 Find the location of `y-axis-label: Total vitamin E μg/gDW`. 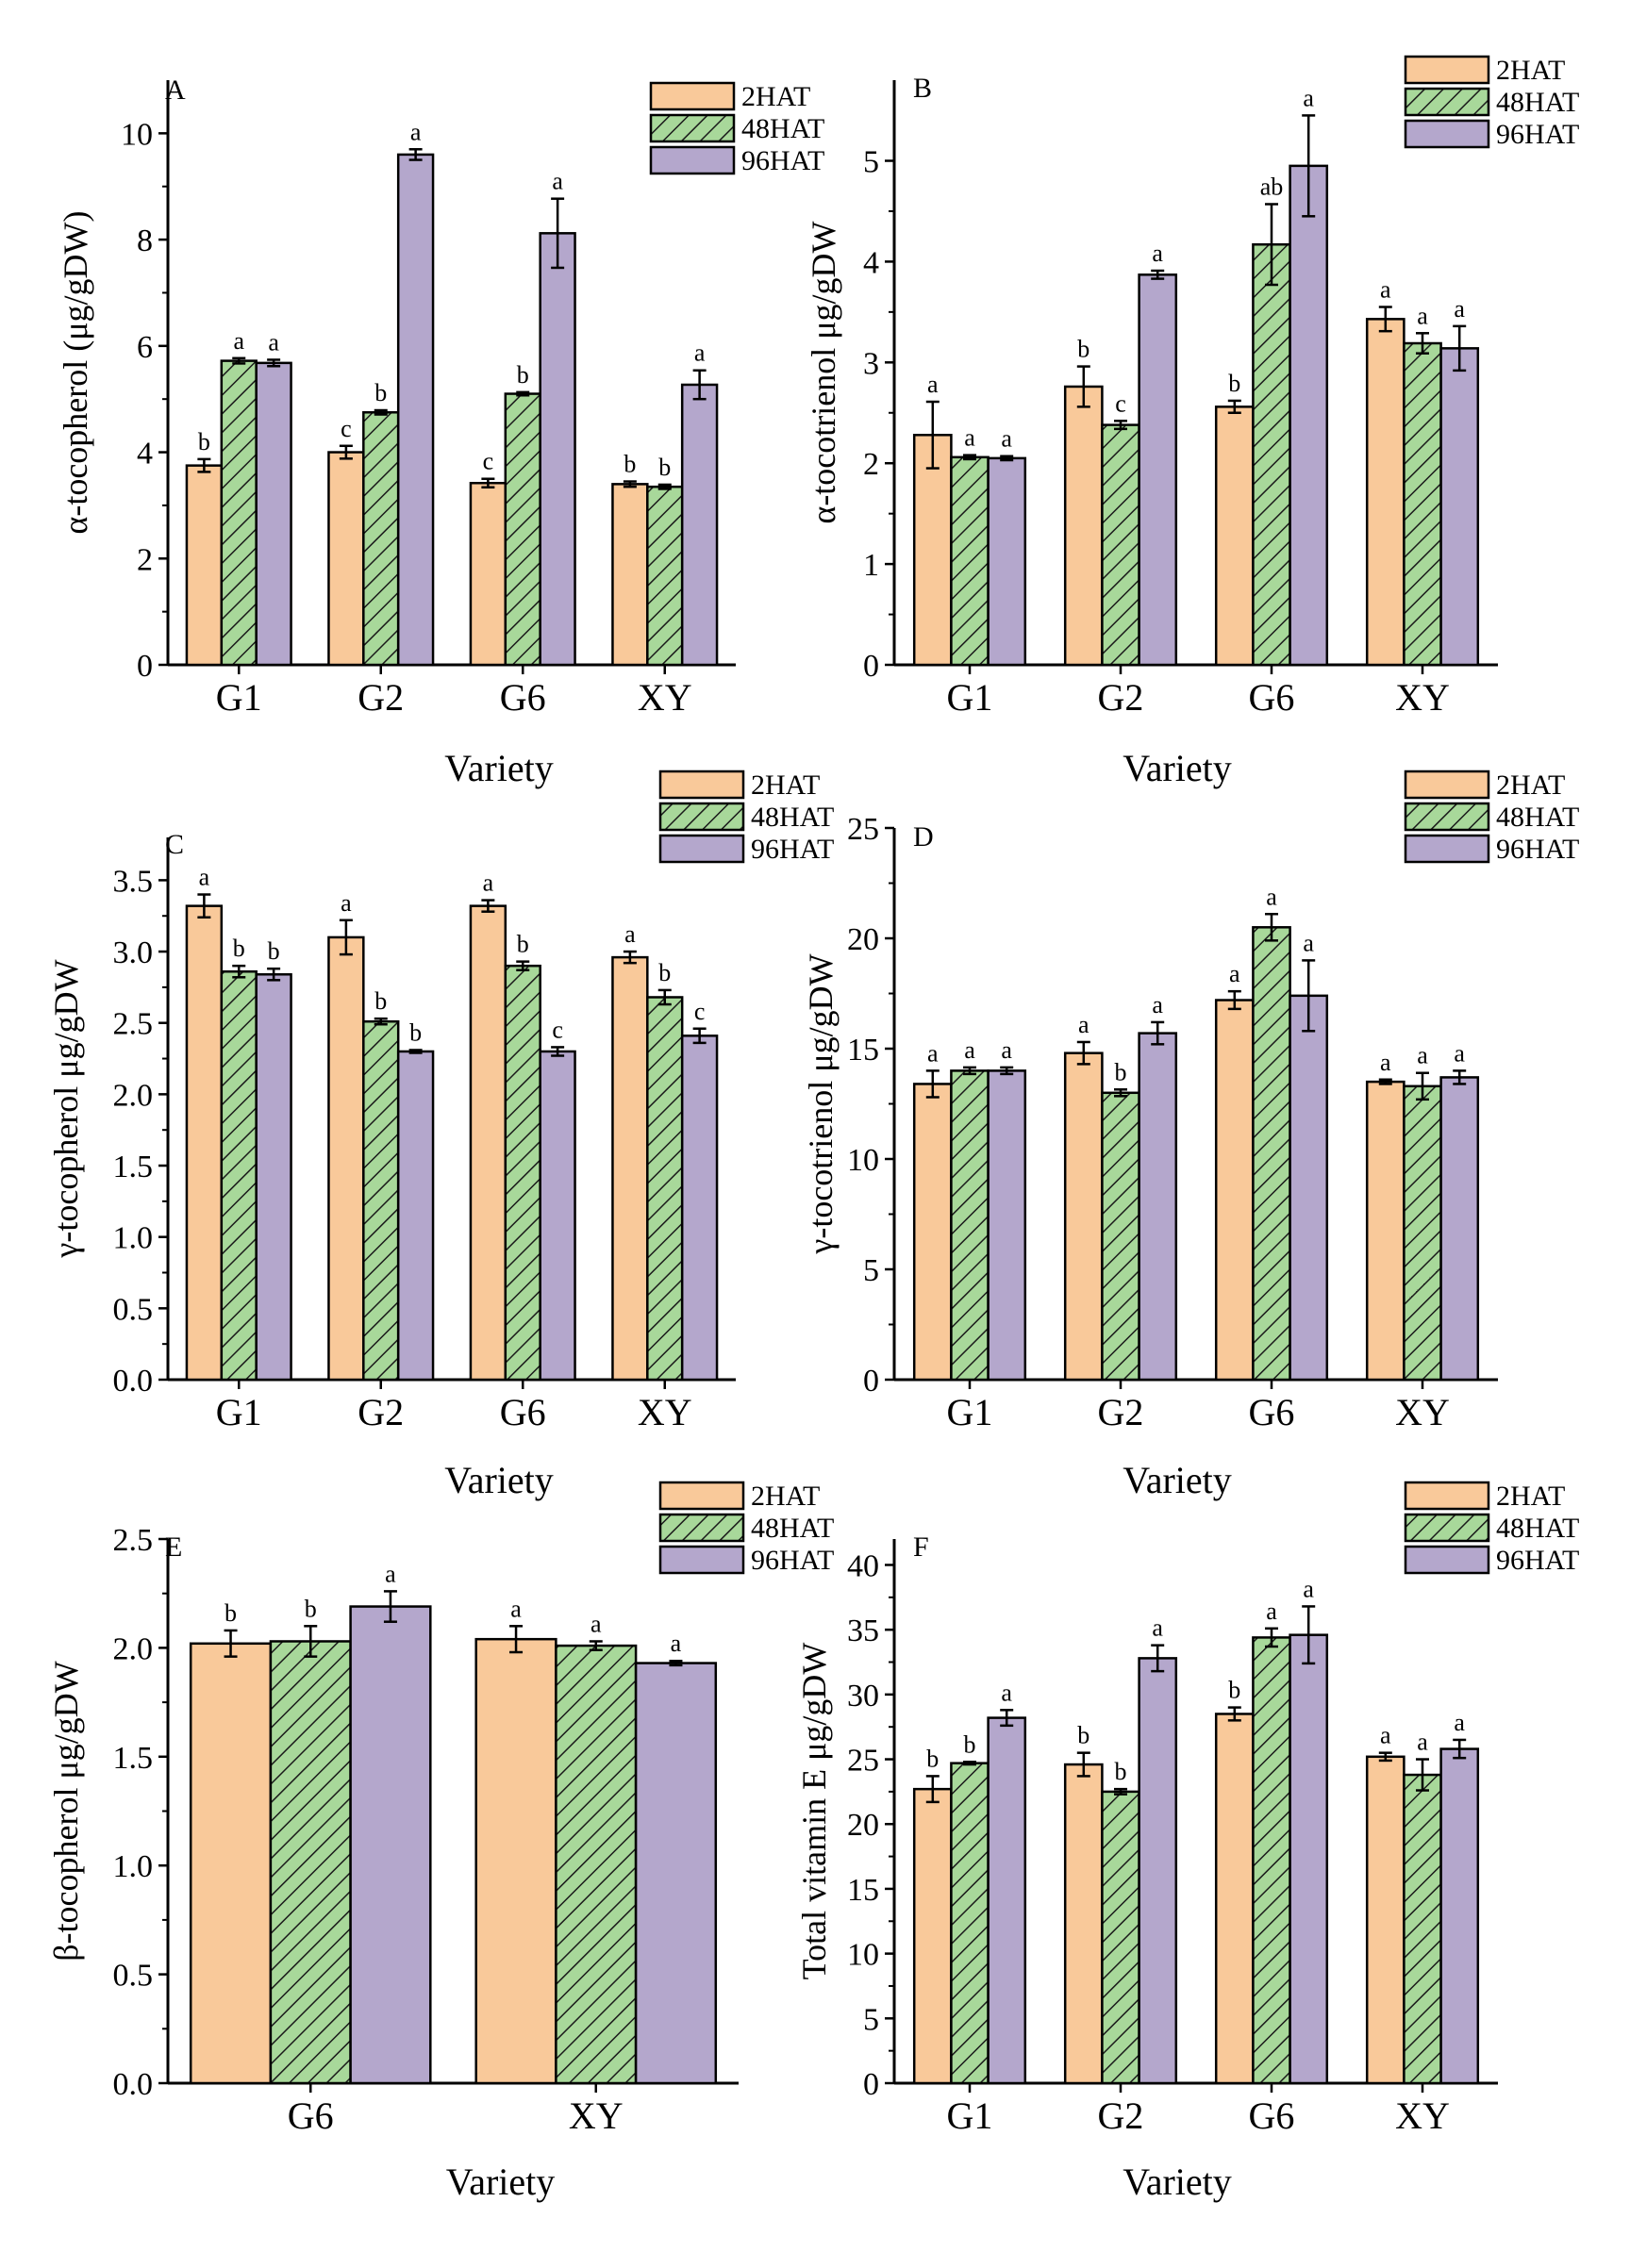

y-axis-label: Total vitamin E μg/gDW is located at coordinates (814, 1811).